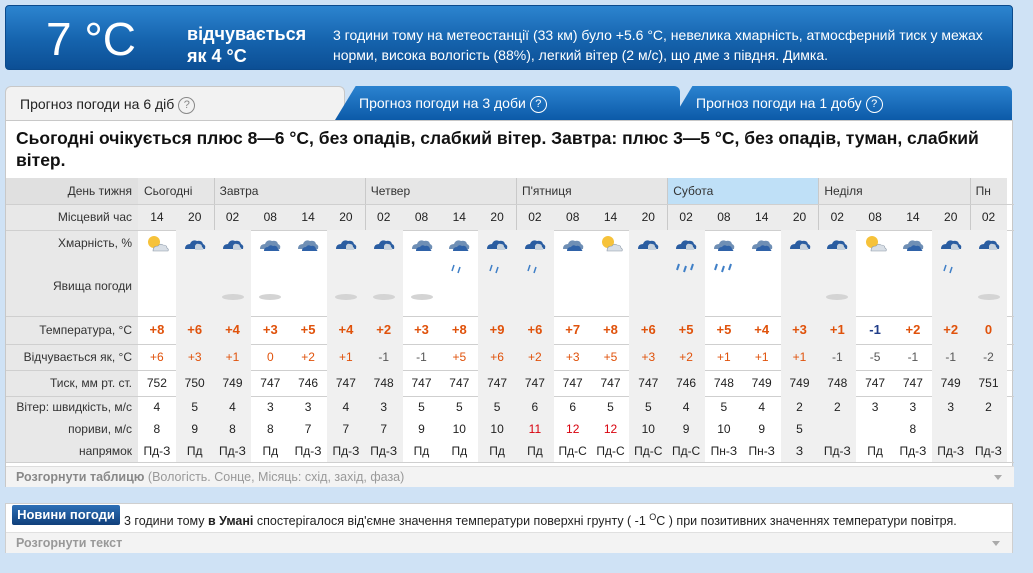 Image resolution: width=1033 pixels, height=573 pixels. Describe the element at coordinates (799, 429) in the screenshot. I see `wind-gust-cell: 5` at that location.